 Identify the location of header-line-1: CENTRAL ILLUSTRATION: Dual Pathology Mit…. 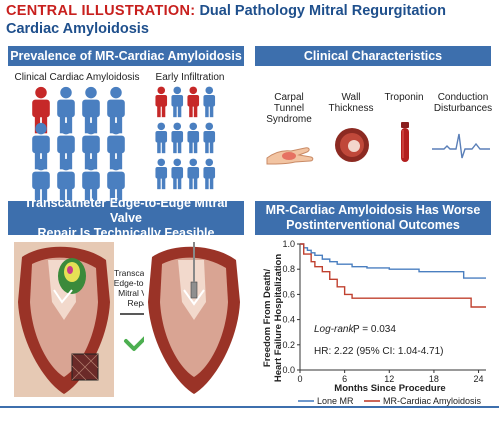
(226, 11).